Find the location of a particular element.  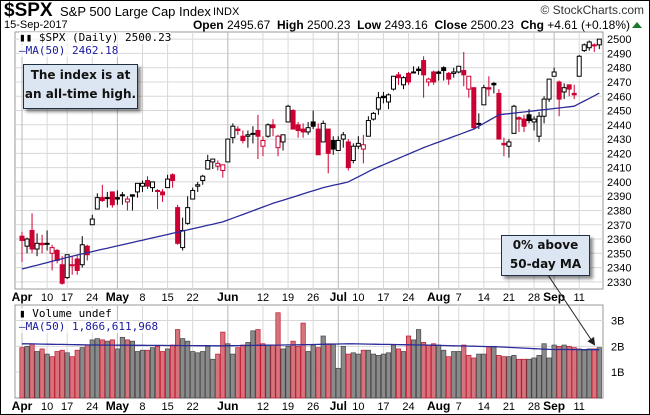

x-tick-label: 17 is located at coordinates (383, 298).